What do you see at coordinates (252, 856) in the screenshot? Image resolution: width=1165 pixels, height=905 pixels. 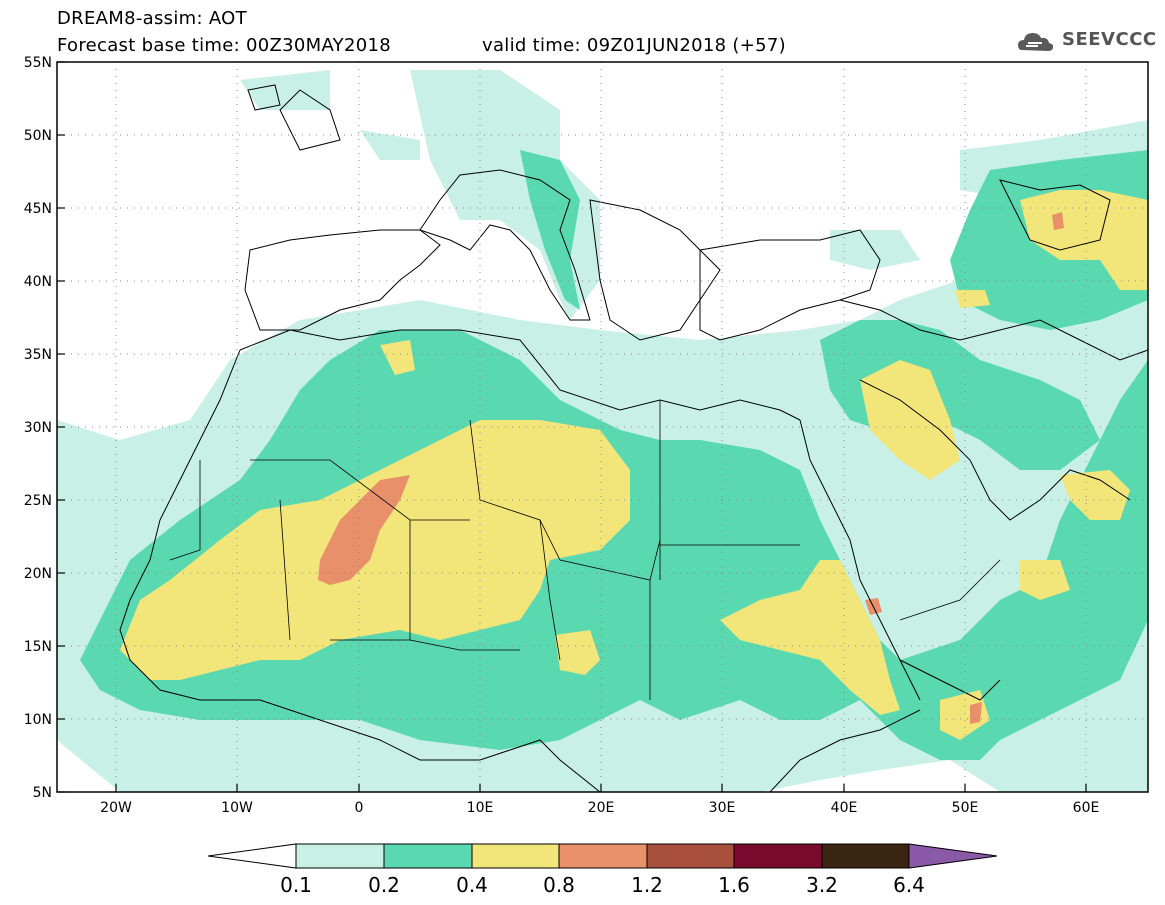 I see `colorbar-under-arrow` at bounding box center [252, 856].